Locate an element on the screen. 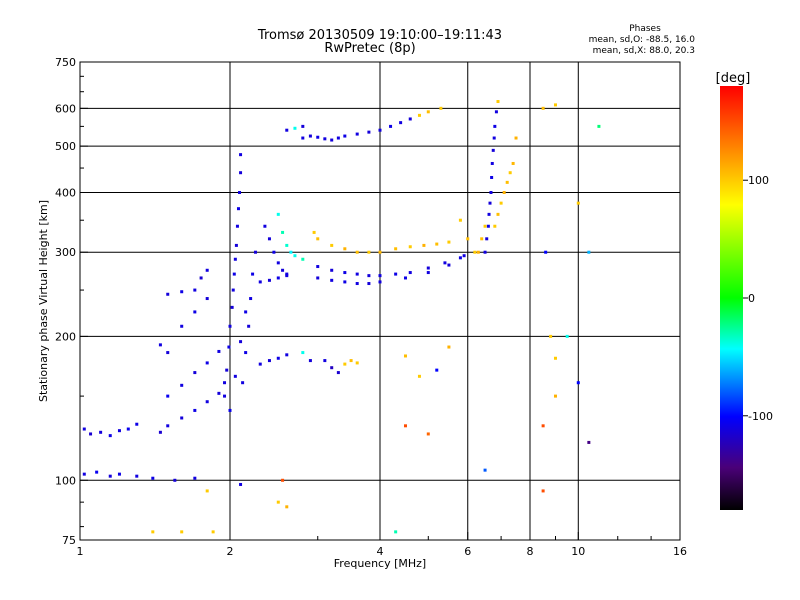  y-tick-label: 100 is located at coordinates (65, 480).